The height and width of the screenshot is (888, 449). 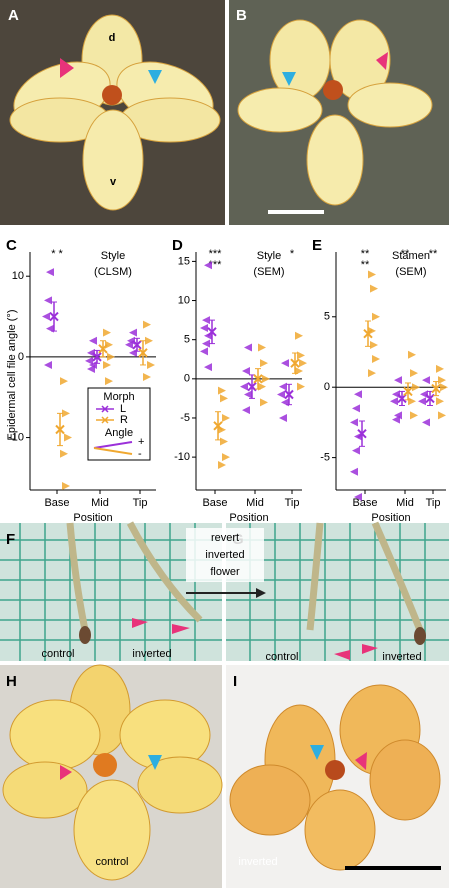 I want to click on panel-label: F, so click(x=10, y=539).